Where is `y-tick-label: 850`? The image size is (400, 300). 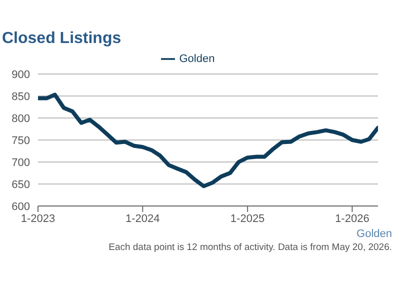 y-tick-label: 850 is located at coordinates (21, 96).